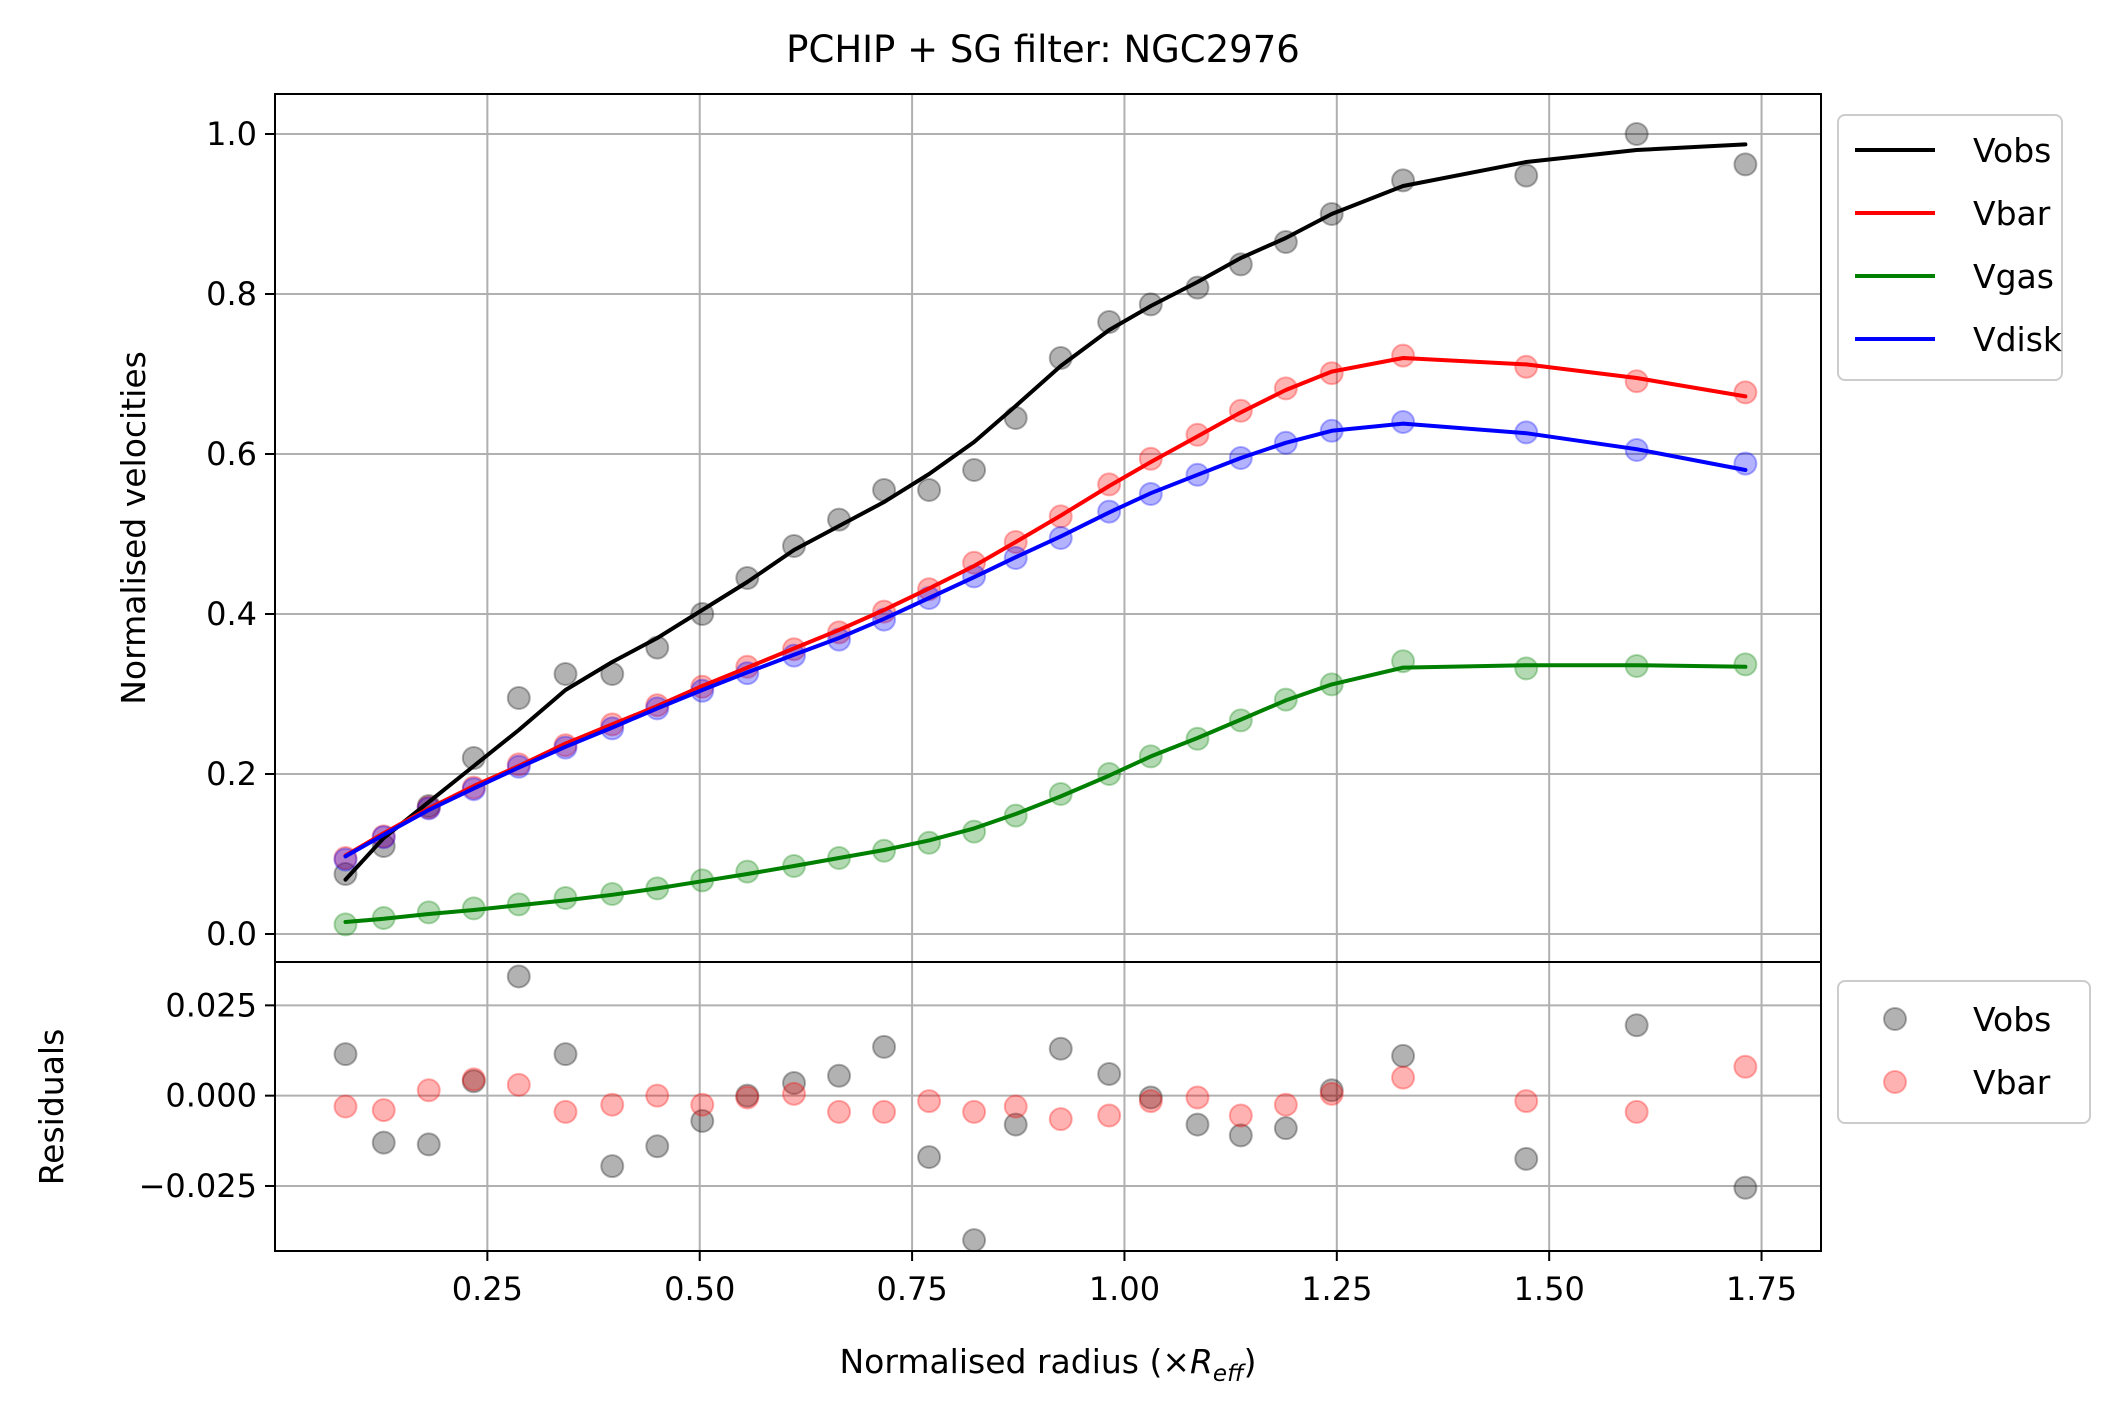 The image size is (2120, 1406). Describe the element at coordinates (1964, 1052) in the screenshot. I see `residuals-legend-box` at that location.